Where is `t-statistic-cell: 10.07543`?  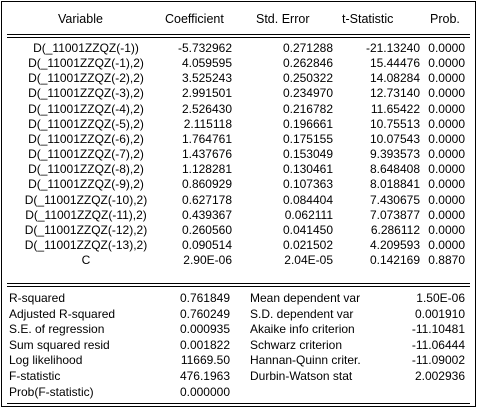 t-statistic-cell: 10.07543 is located at coordinates (394, 138).